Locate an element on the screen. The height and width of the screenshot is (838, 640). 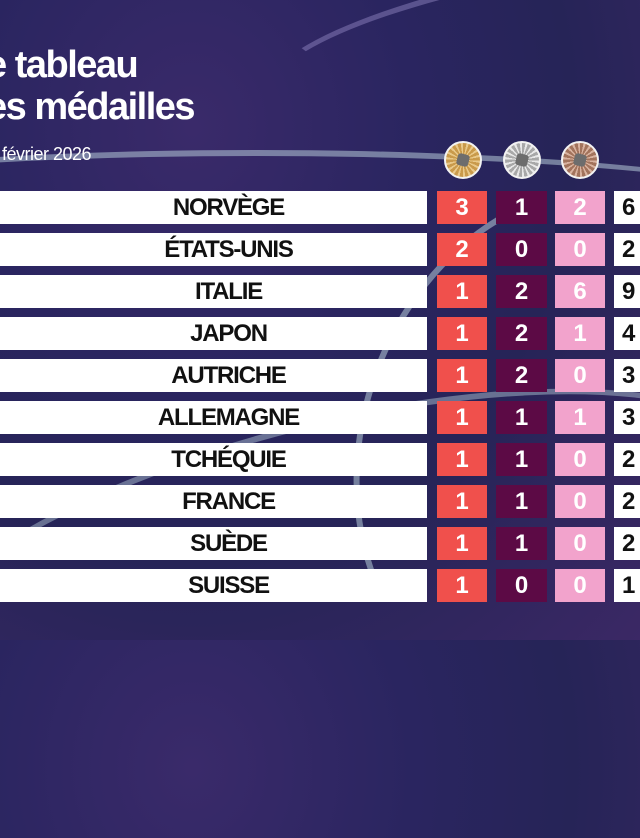
bronze-medal-icon is located at coordinates (580, 160).